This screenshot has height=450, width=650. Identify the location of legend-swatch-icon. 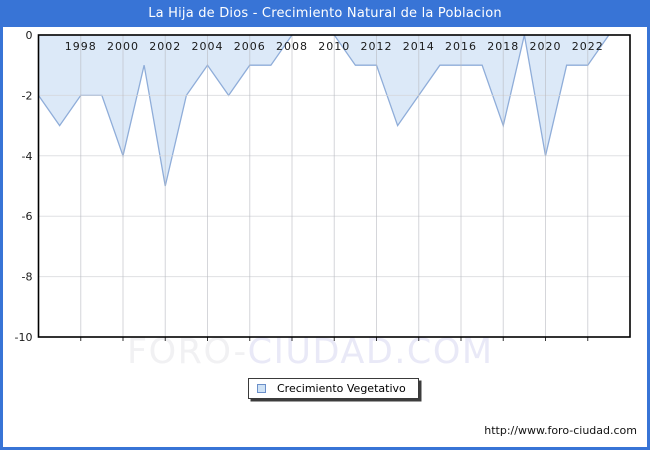
(261, 388).